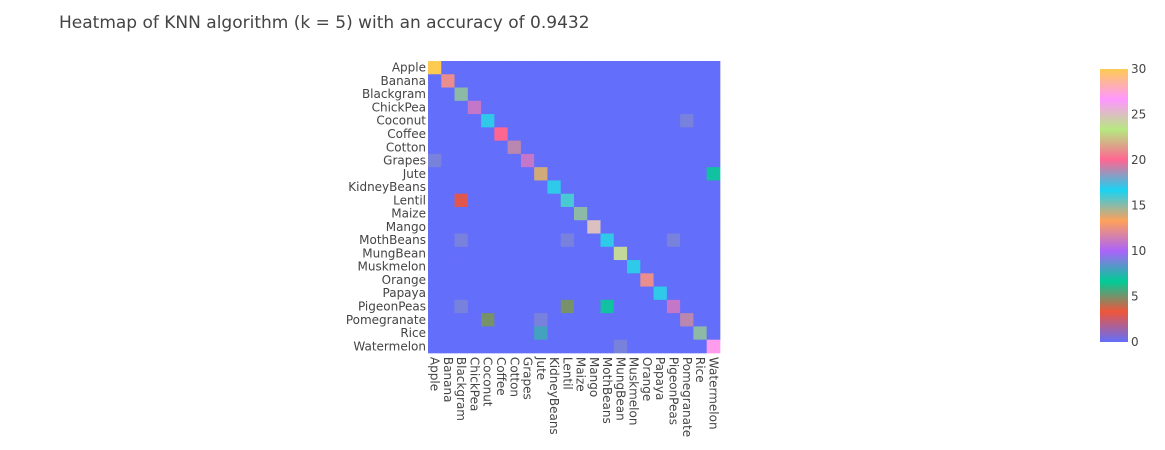 The height and width of the screenshot is (450, 1165). I want to click on x-tick-label: Lentil, so click(567, 373).